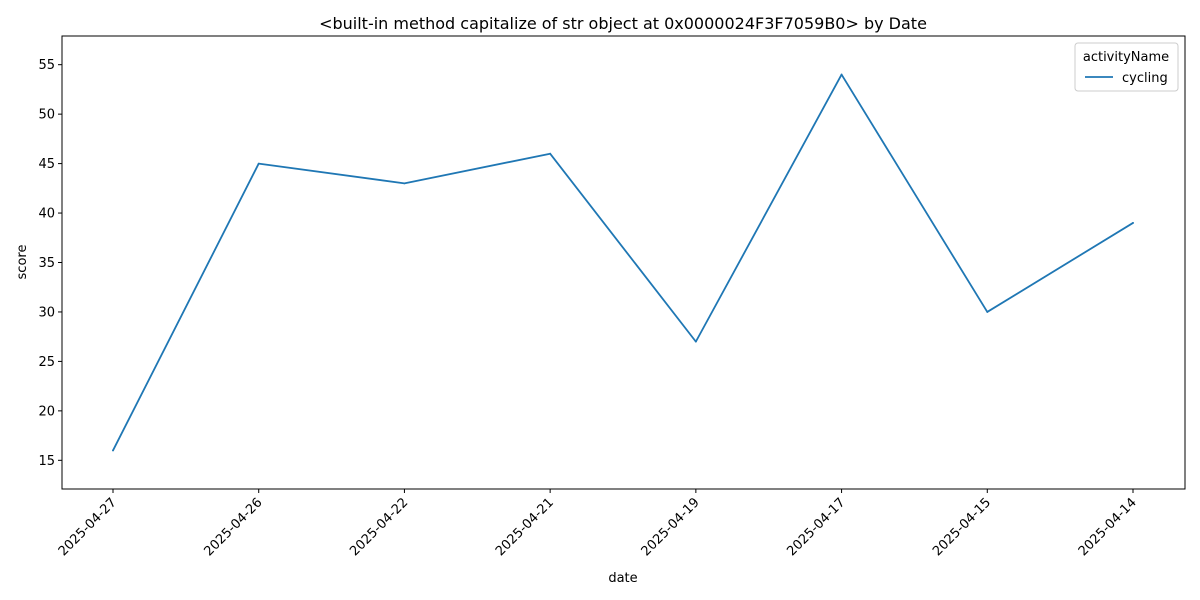 This screenshot has height=600, width=1200. Describe the element at coordinates (46, 461) in the screenshot. I see `y-tick-label: 15` at that location.